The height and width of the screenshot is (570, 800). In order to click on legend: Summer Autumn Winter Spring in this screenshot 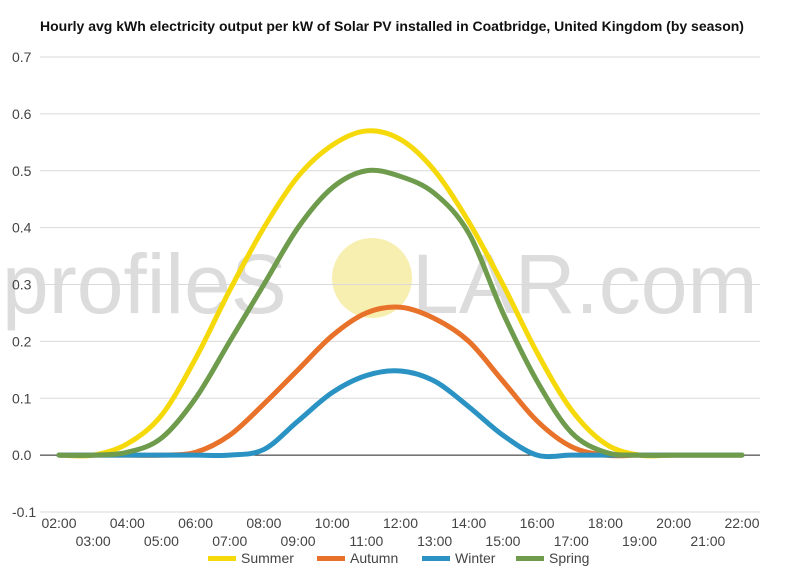, I will do `click(398, 558)`.